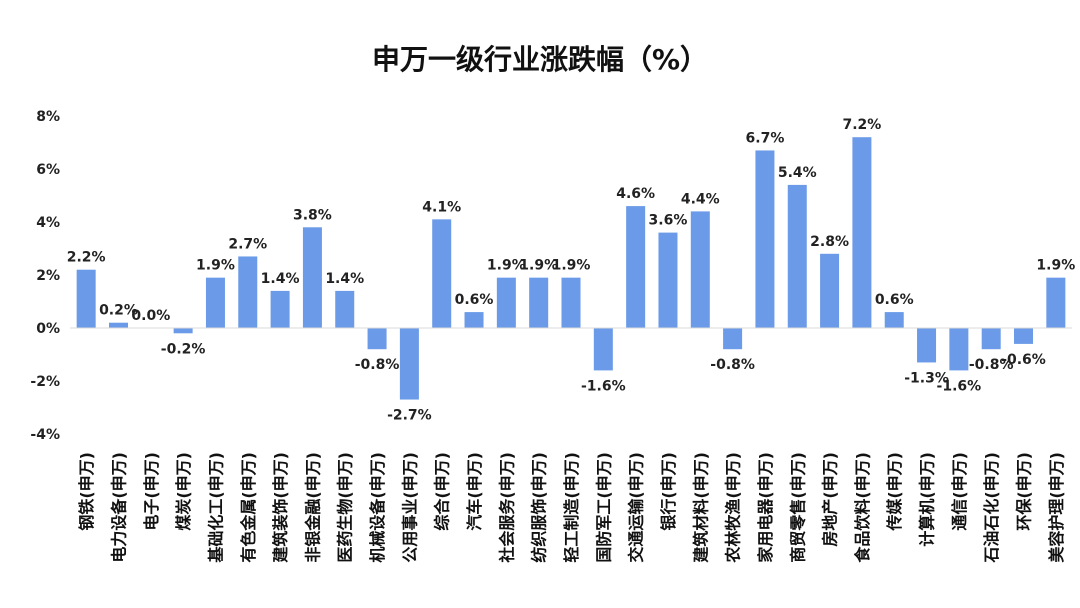  Describe the element at coordinates (45, 382) in the screenshot. I see `y-tick-label: -2%` at that location.